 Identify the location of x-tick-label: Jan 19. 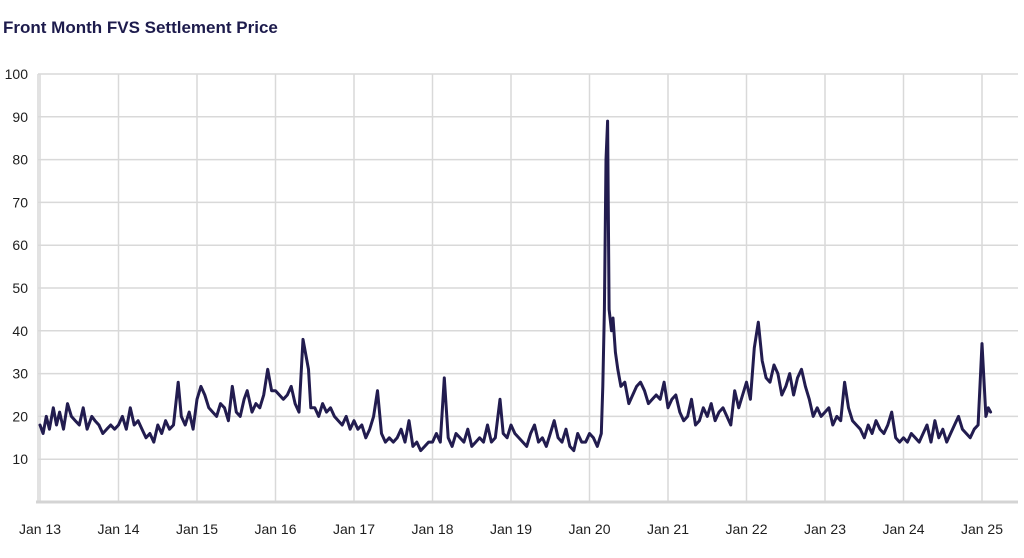
(511, 529).